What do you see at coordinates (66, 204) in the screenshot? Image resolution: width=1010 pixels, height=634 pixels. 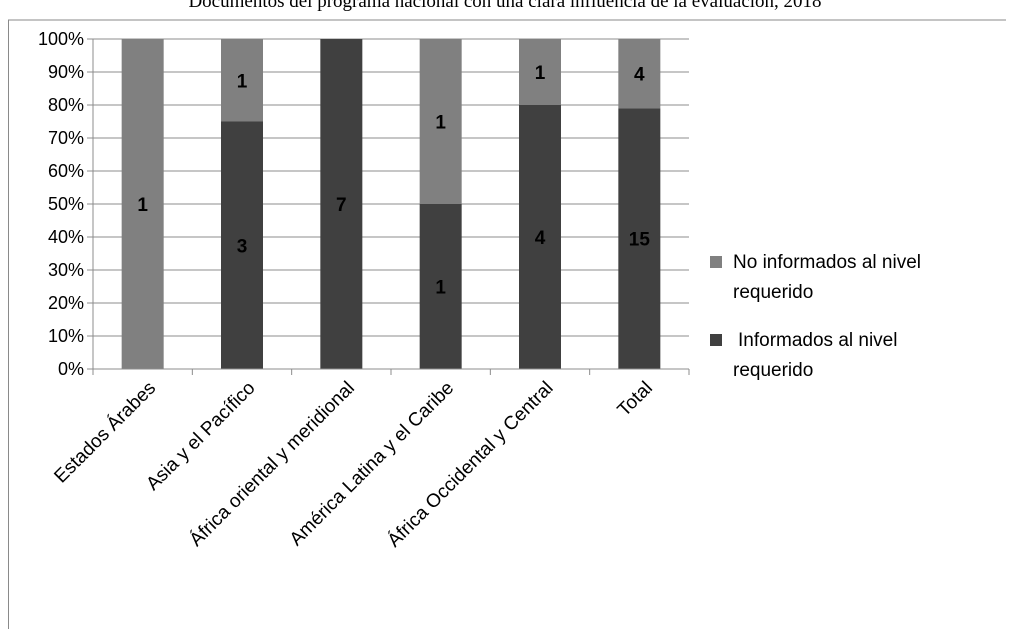 I see `y-tick-label: 50%` at bounding box center [66, 204].